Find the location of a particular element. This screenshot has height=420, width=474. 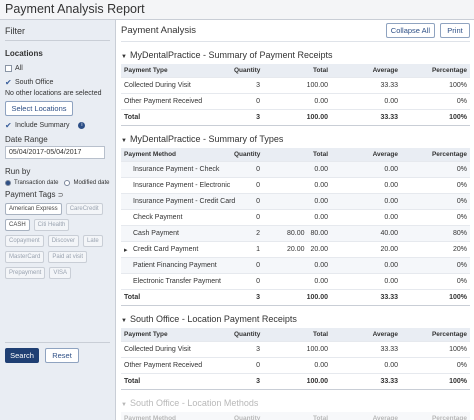

all-option: All is located at coordinates (57, 68).